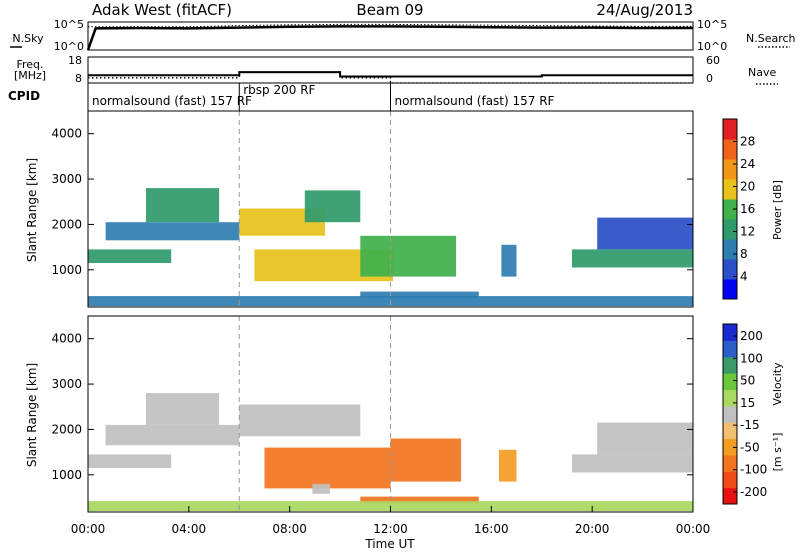 The width and height of the screenshot is (800, 554). Describe the element at coordinates (30, 75) in the screenshot. I see `freq-unit-label: [MHz]` at that location.